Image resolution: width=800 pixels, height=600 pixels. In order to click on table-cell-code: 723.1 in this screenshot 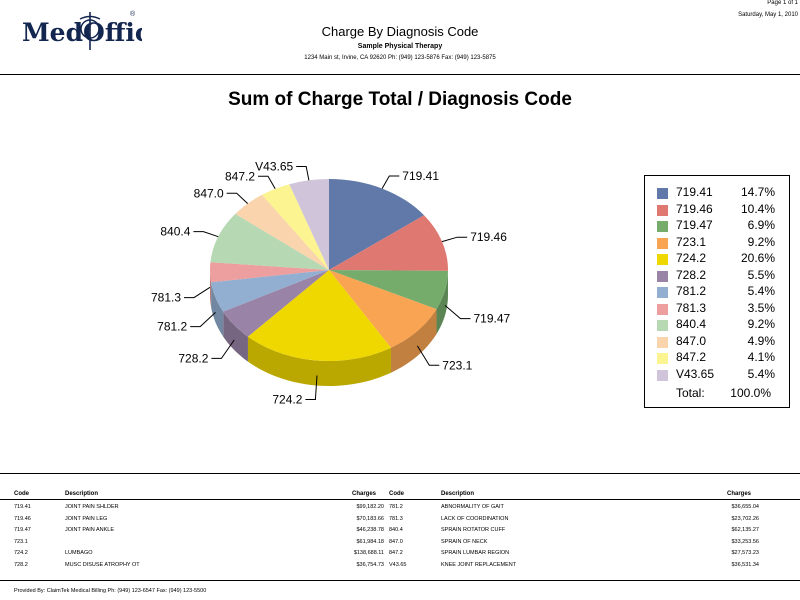, I will do `click(21, 541)`.